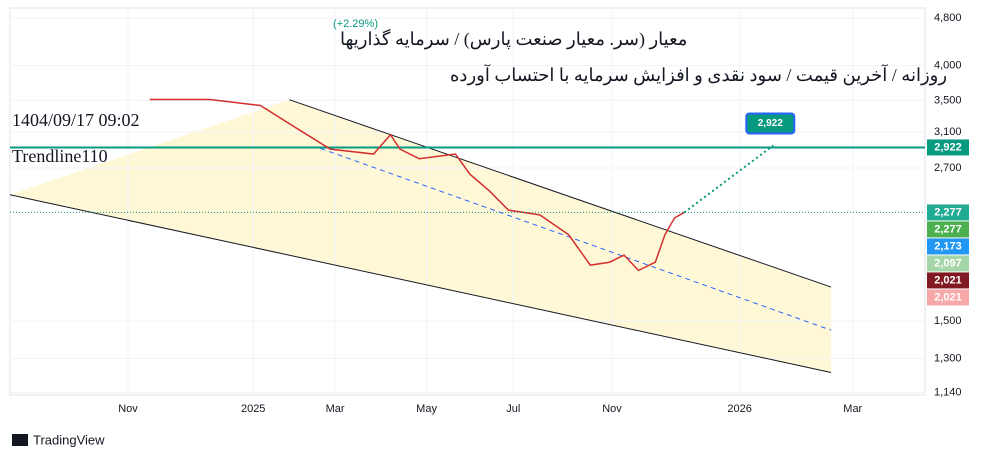 This screenshot has width=988, height=459. I want to click on logo, so click(20, 440).